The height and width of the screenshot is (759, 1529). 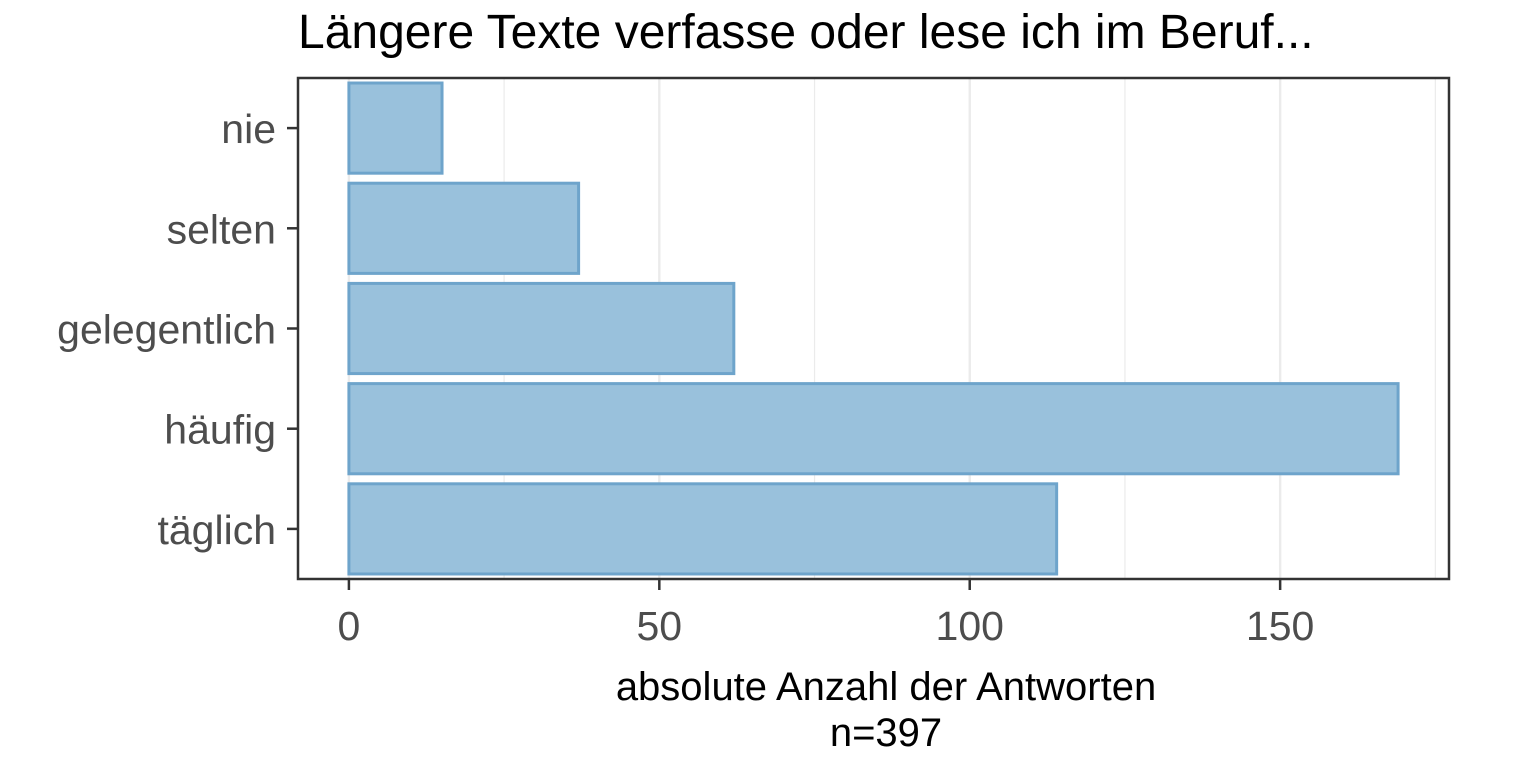 What do you see at coordinates (541, 328) in the screenshot?
I see `bar-gelegentlich` at bounding box center [541, 328].